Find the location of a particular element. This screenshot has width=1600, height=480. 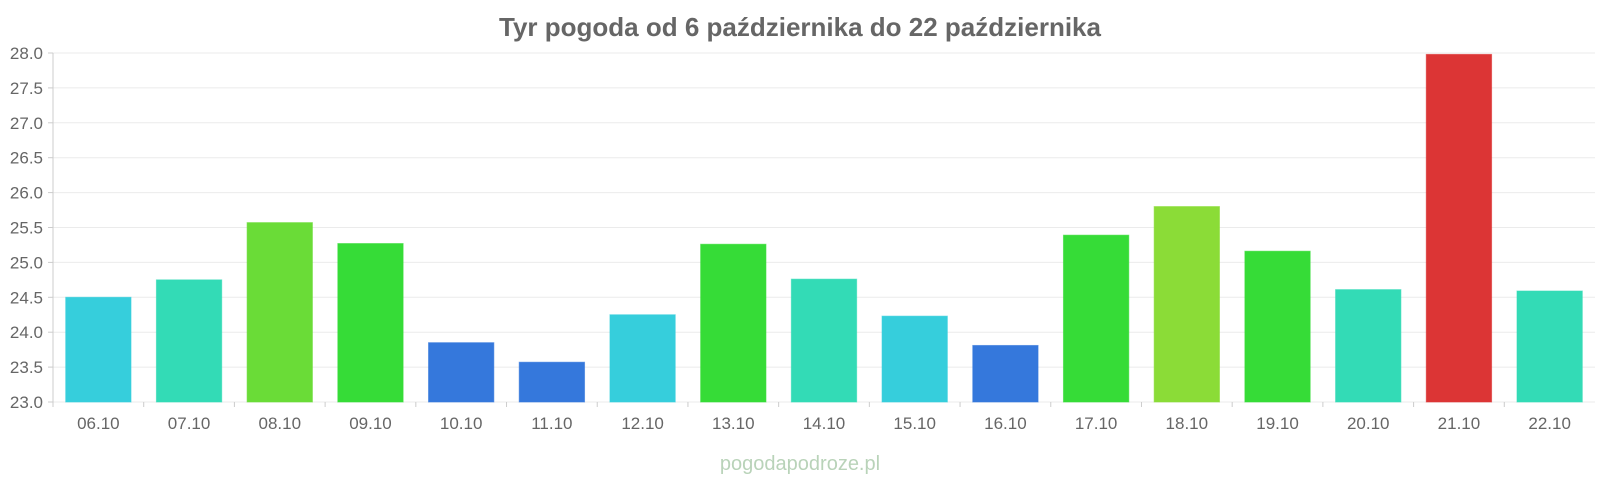

x-tick-label: 19.10 is located at coordinates (1277, 423).